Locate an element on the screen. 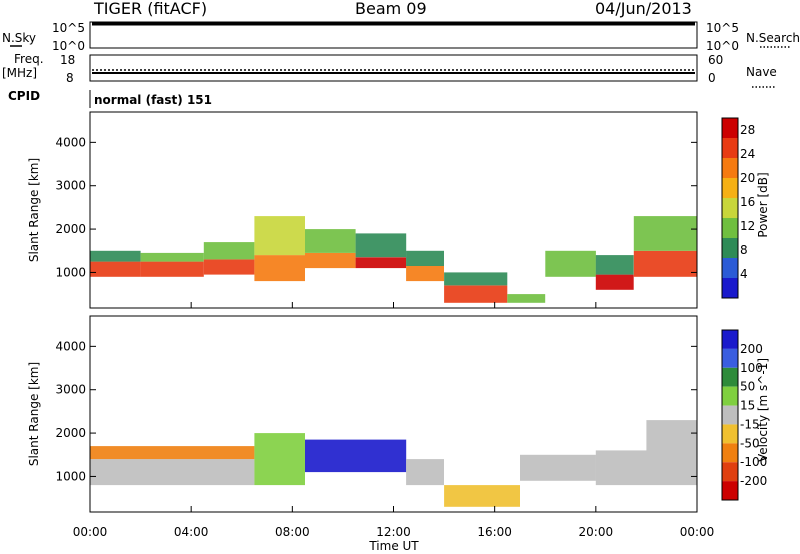 Image resolution: width=800 pixels, height=554 pixels. velocity-colorbar-label: Velocity [m s^-1] is located at coordinates (763, 410).